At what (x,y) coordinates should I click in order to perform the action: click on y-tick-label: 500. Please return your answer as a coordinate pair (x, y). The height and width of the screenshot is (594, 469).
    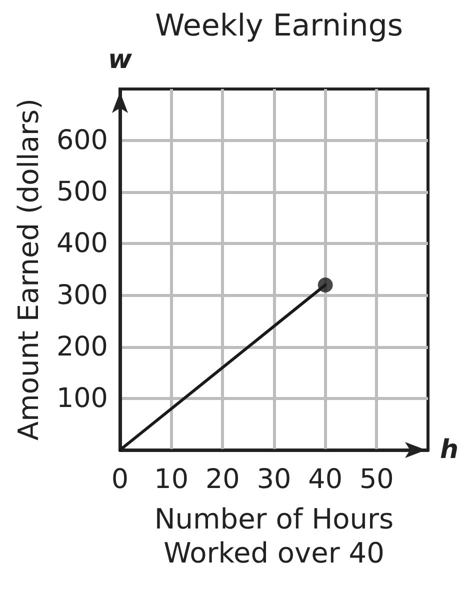
    Looking at the image, I should click on (82, 192).